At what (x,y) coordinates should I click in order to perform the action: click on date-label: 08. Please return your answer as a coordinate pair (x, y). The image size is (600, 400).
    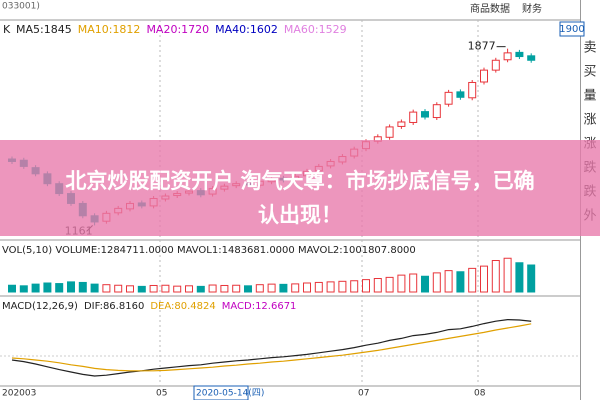
    Looking at the image, I should click on (480, 394).